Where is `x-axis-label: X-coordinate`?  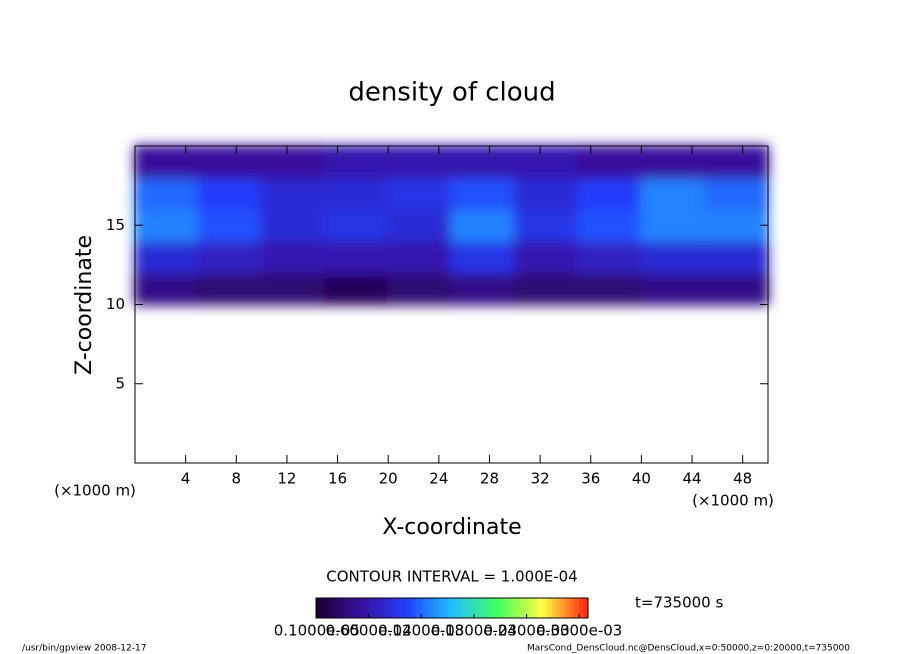
x-axis-label: X-coordinate is located at coordinates (451, 527).